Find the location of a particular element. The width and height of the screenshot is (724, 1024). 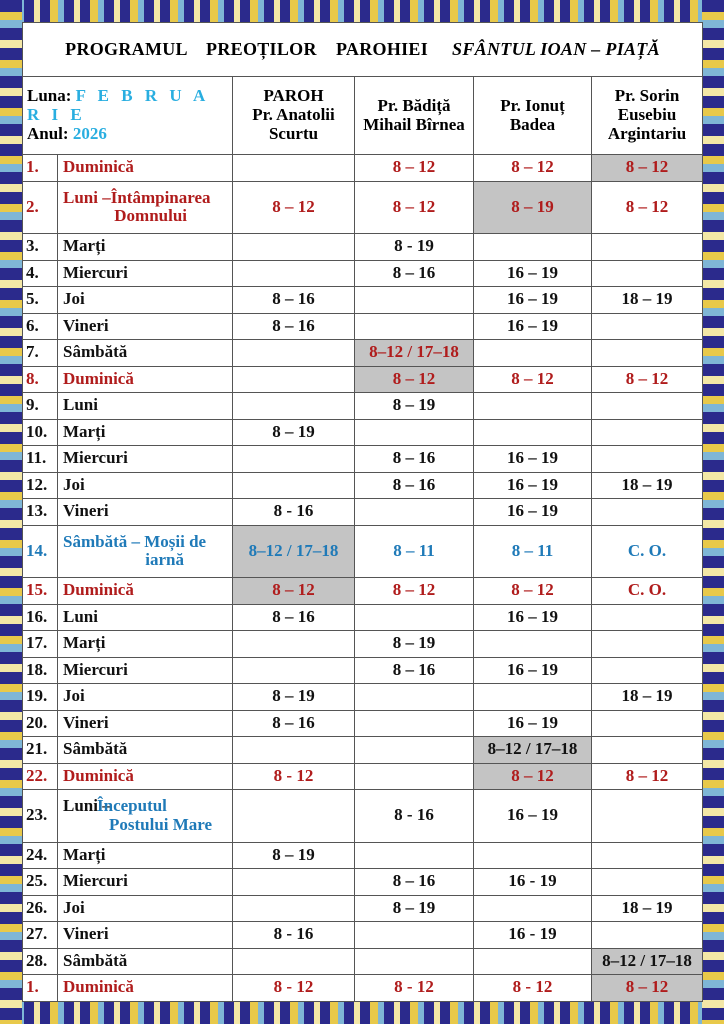

table-row: 6. Vineri 8 – 16 16 – 19 is located at coordinates (363, 326).